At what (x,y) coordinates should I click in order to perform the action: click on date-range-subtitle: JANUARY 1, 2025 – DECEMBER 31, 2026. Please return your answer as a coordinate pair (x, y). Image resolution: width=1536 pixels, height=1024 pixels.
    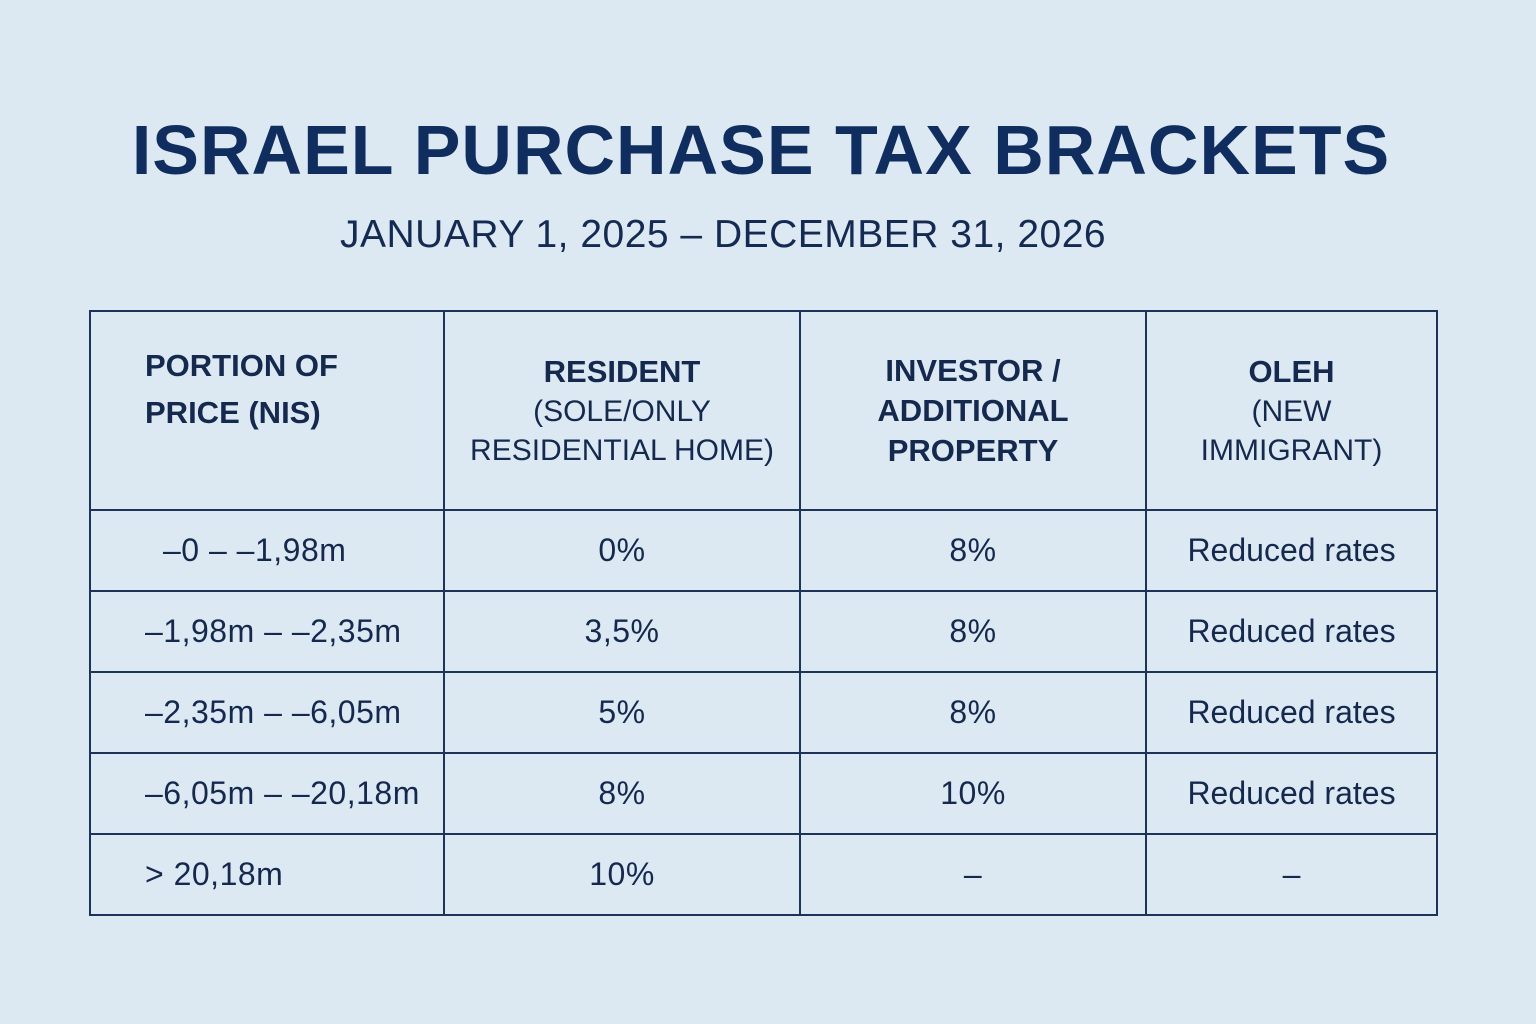
    Looking at the image, I should click on (723, 234).